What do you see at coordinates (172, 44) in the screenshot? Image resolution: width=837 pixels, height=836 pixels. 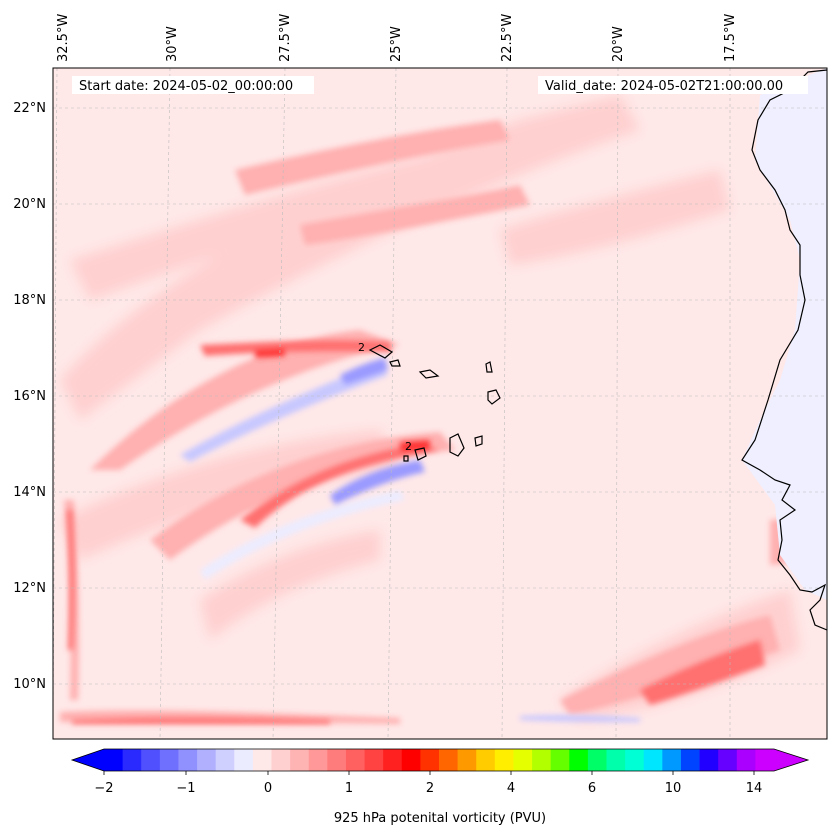 I see `lon-label: 30°W` at bounding box center [172, 44].